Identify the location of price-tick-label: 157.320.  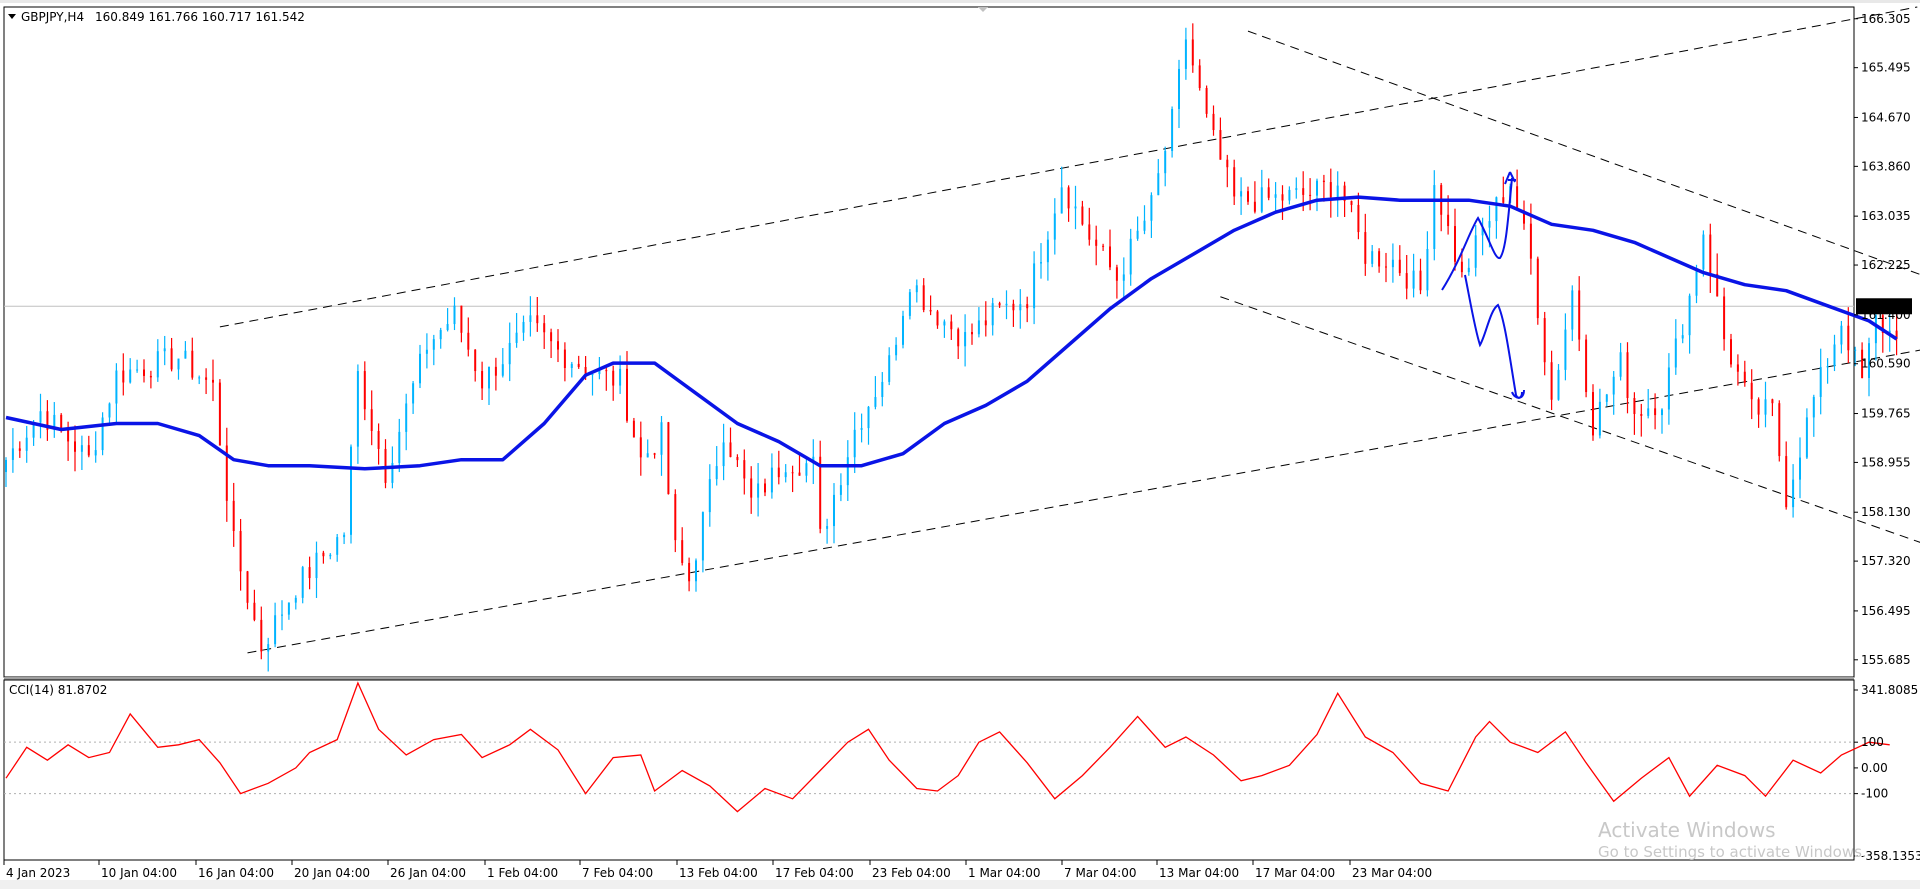
(1886, 561).